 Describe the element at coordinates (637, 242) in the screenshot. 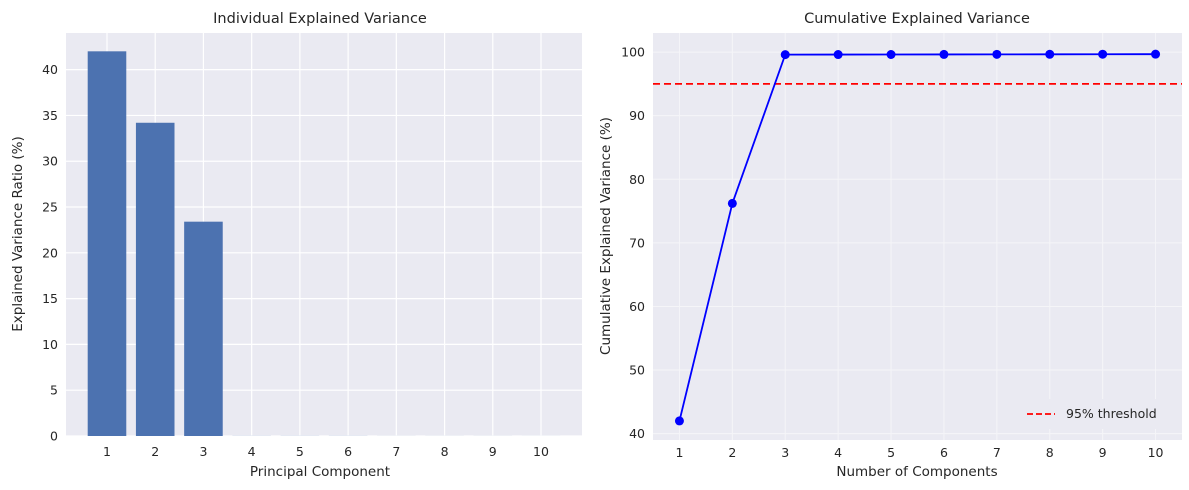

I see `y-tick-label: 70` at that location.